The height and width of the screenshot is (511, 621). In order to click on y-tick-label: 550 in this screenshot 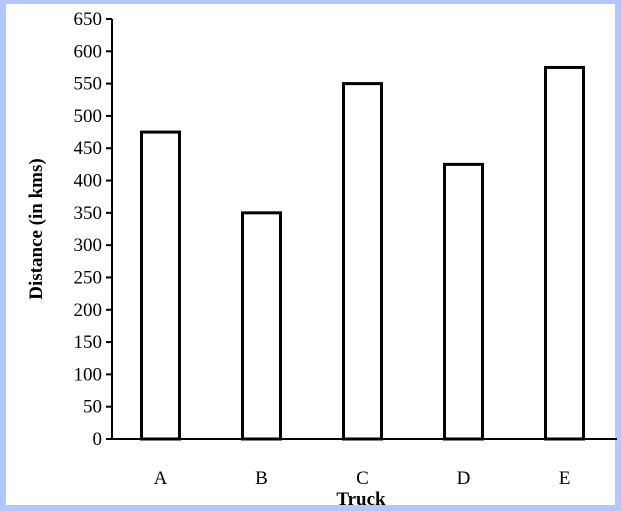, I will do `click(88, 84)`.